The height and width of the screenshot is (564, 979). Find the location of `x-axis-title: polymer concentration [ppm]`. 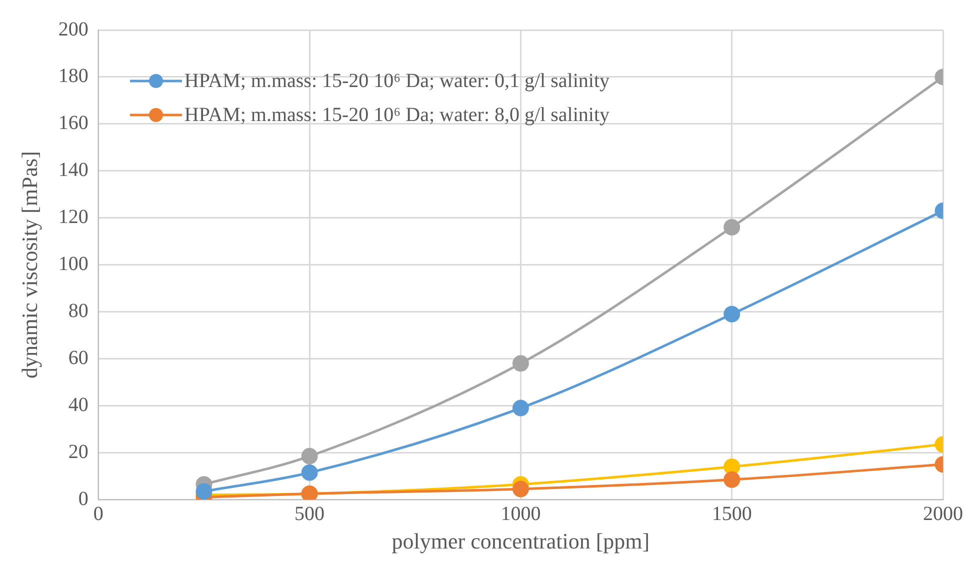

x-axis-title: polymer concentration [ppm] is located at coordinates (521, 541).